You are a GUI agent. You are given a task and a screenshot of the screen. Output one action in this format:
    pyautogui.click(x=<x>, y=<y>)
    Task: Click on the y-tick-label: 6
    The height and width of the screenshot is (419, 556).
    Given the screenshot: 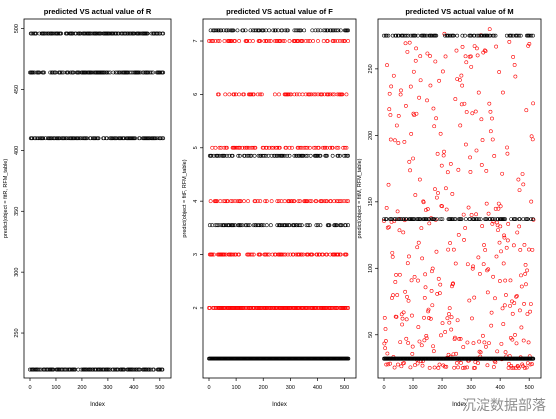 What is the action you would take?
    pyautogui.click(x=196, y=94)
    